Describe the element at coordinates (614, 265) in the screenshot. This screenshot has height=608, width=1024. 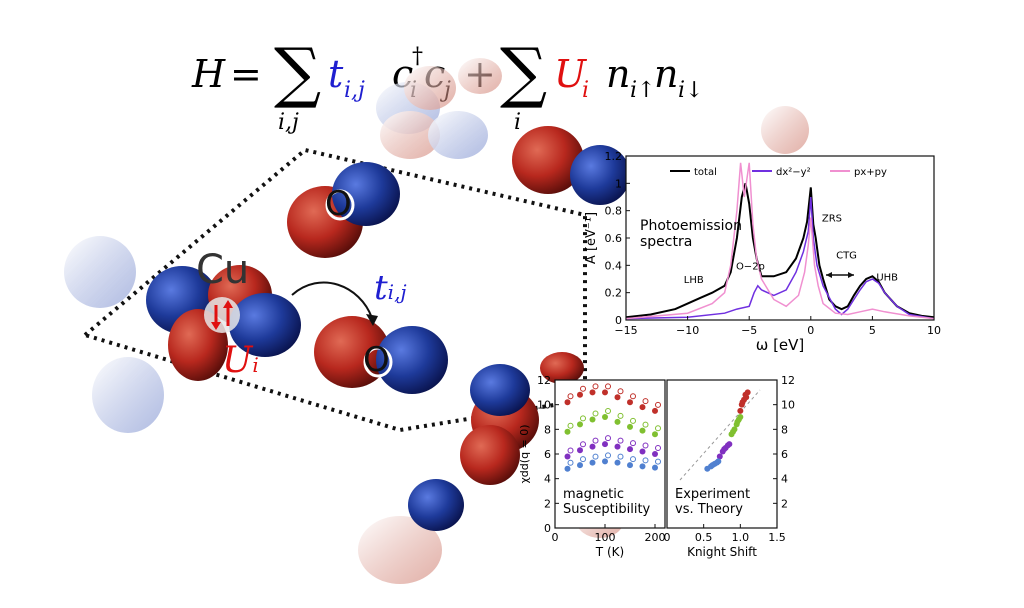
I see `y-tick-label: 0.4` at that location.